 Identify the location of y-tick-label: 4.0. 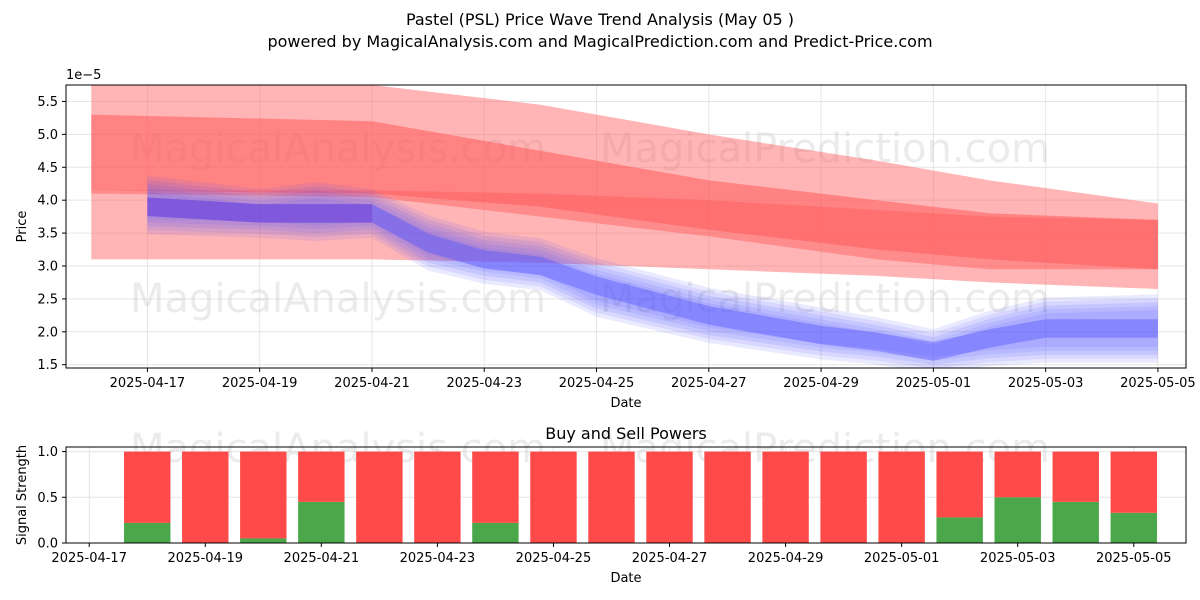
(47, 201).